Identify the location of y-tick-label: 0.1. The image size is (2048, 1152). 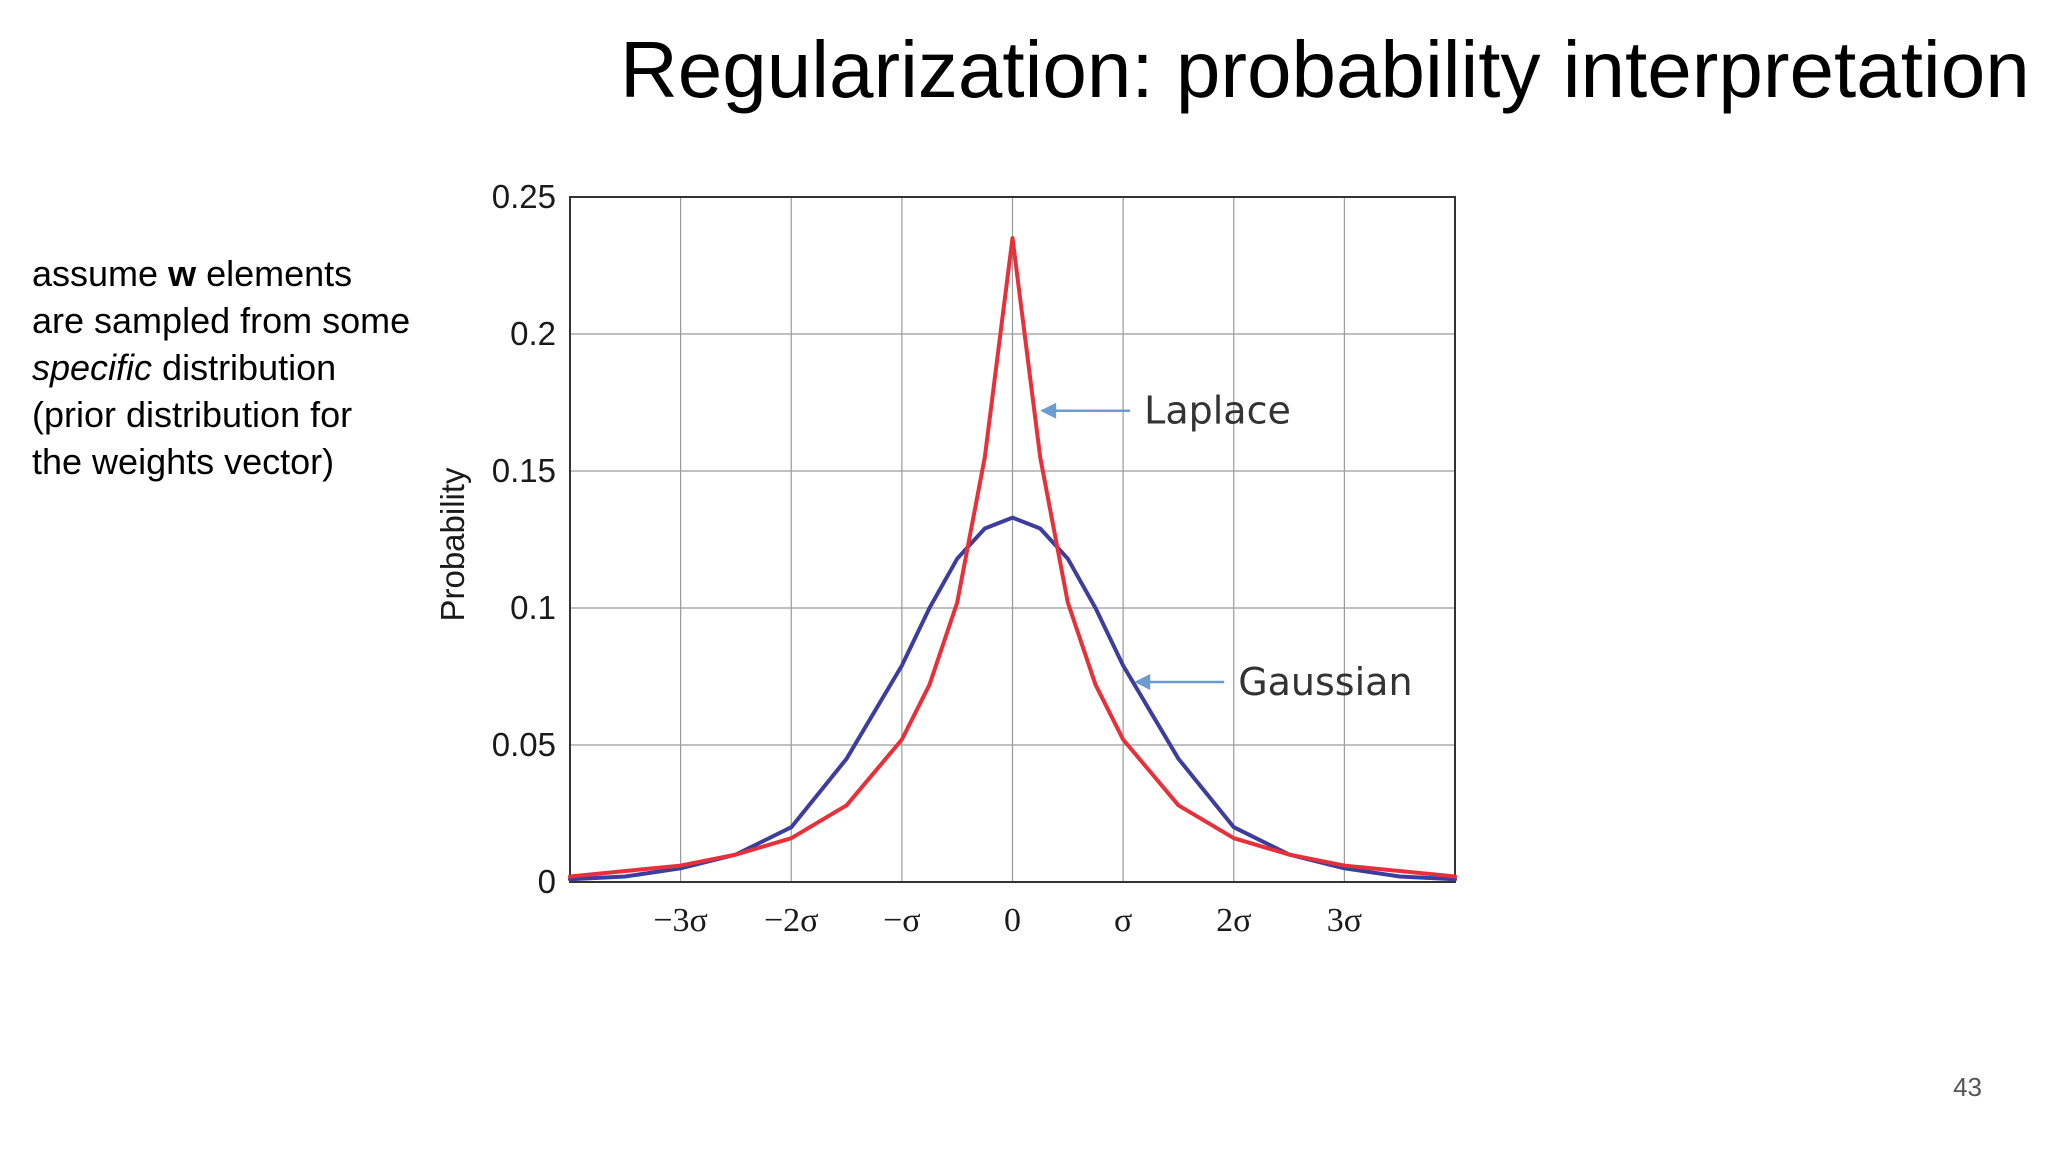
(533, 607).